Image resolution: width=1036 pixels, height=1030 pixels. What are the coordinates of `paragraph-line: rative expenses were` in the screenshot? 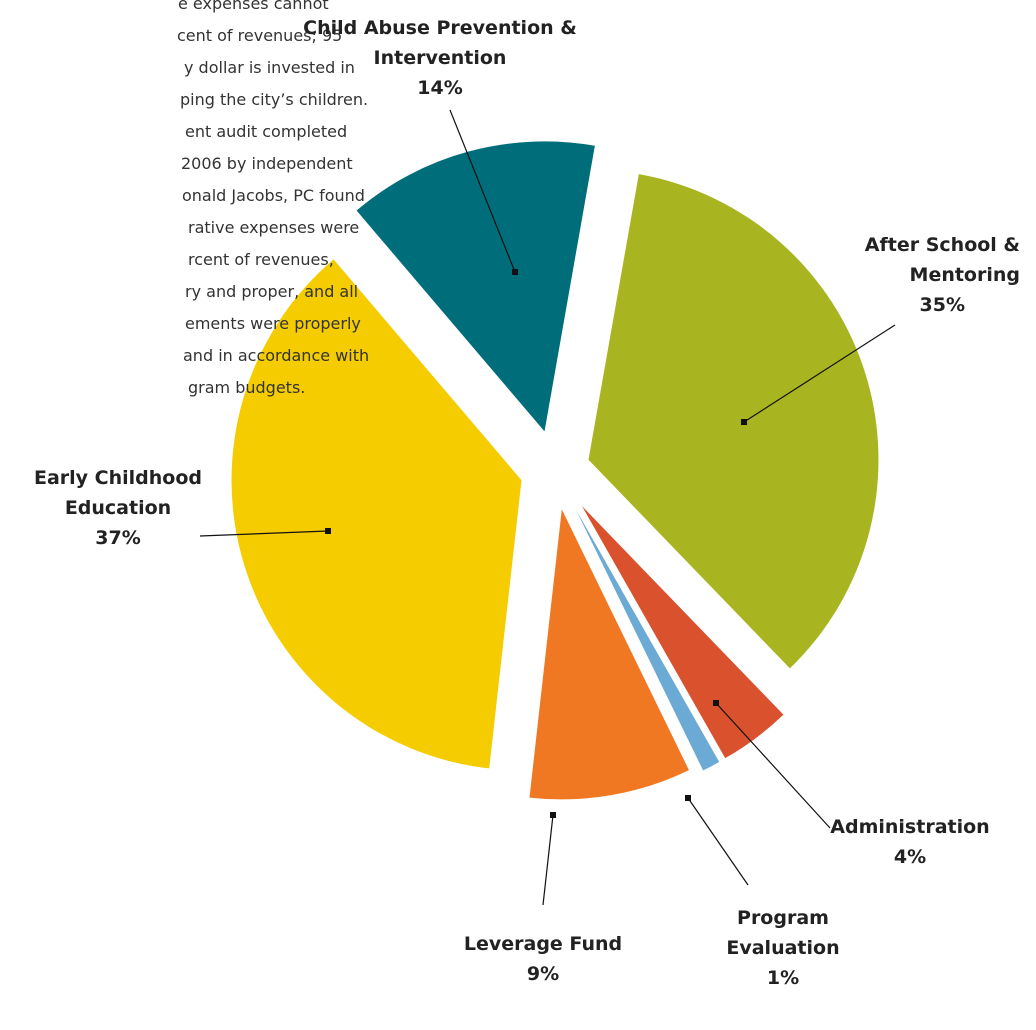 It's located at (274, 227).